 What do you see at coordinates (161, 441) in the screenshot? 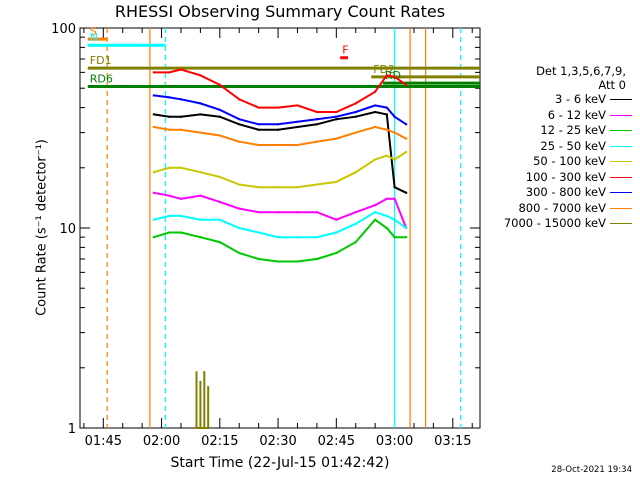
I see `x-tick-label: 02:00` at bounding box center [161, 441].